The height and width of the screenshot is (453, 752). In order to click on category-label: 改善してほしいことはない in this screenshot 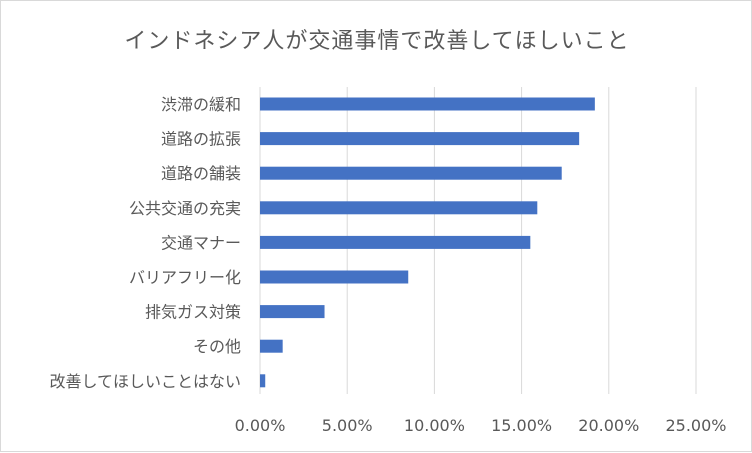, I will do `click(145, 381)`.